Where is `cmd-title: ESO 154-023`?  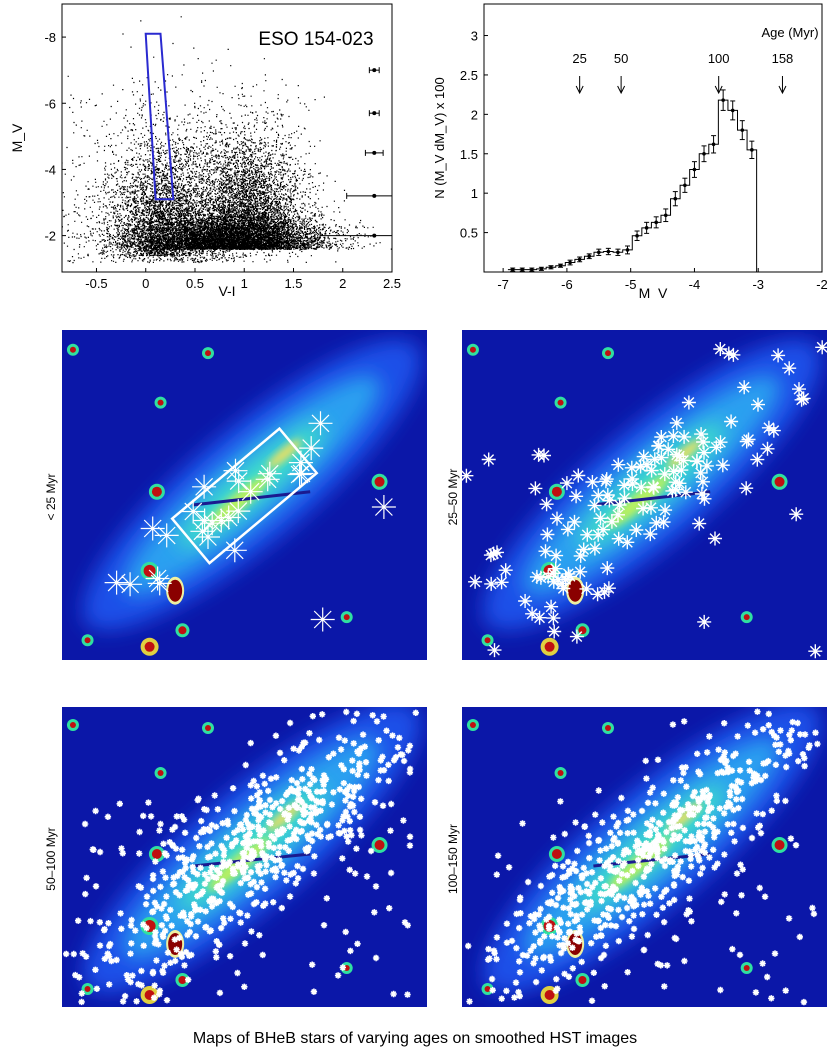
cmd-title: ESO 154-023 is located at coordinates (315, 39).